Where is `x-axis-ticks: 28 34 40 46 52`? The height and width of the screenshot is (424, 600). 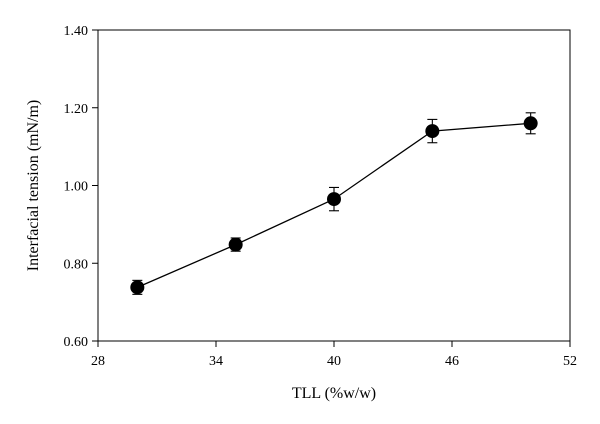 x-axis-ticks: 28 34 40 46 52 is located at coordinates (334, 355).